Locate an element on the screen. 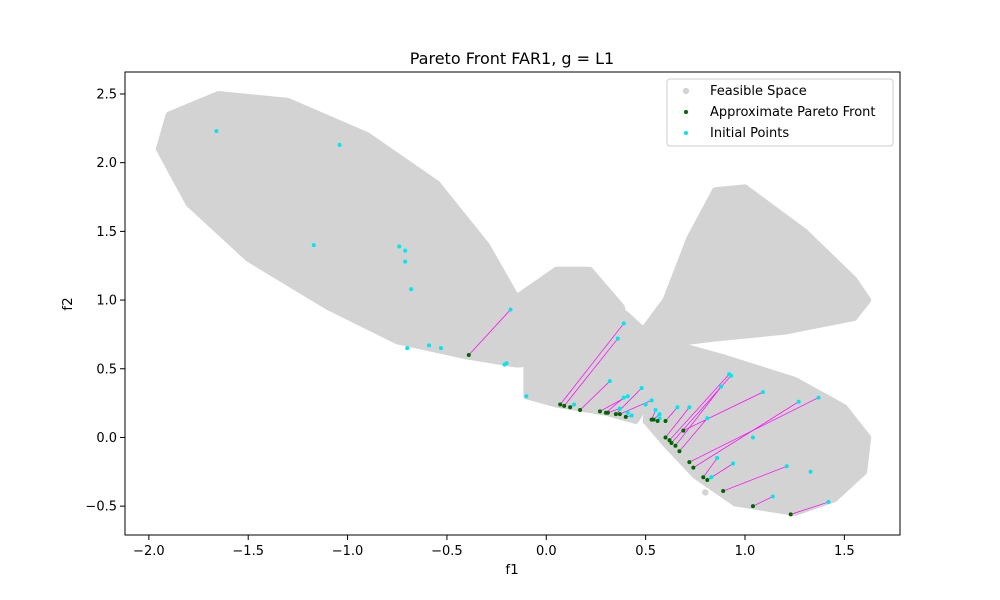 This screenshot has height=600, width=1000. legend-marker-pareto is located at coordinates (686, 112).